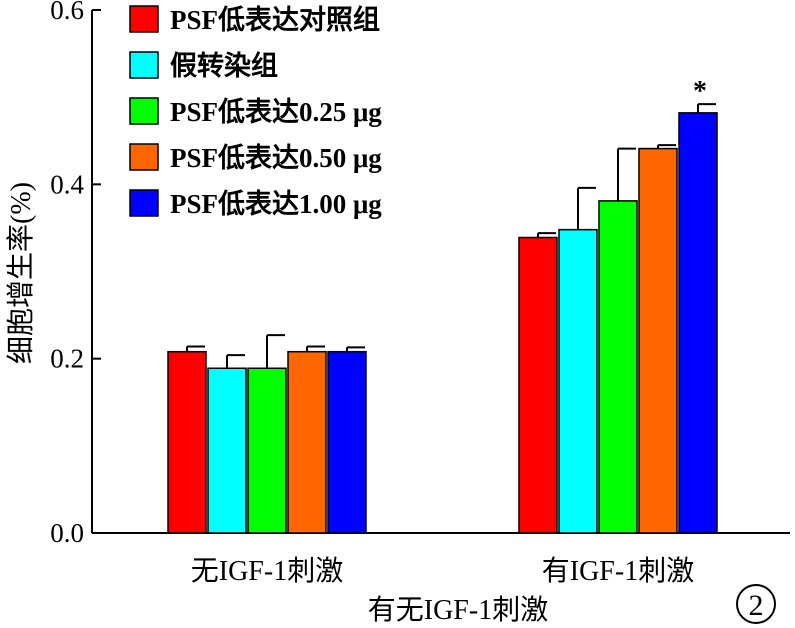 This screenshot has width=795, height=628. What do you see at coordinates (276, 158) in the screenshot?
I see `legend-label: PSF低表达0.50 μg` at bounding box center [276, 158].